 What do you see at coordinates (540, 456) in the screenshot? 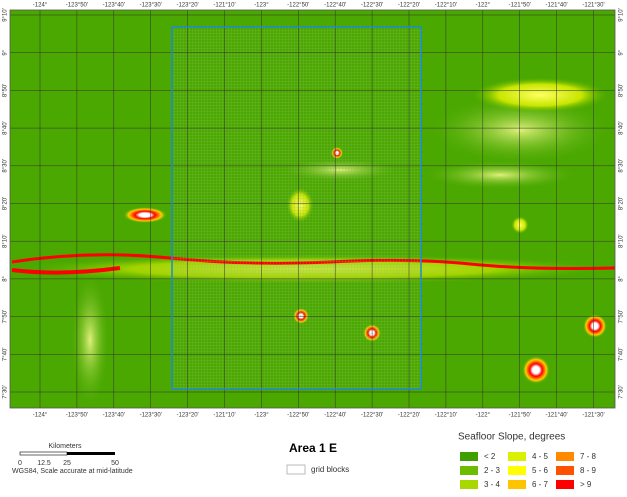
I see `legend-label: 4 - 5` at bounding box center [540, 456].